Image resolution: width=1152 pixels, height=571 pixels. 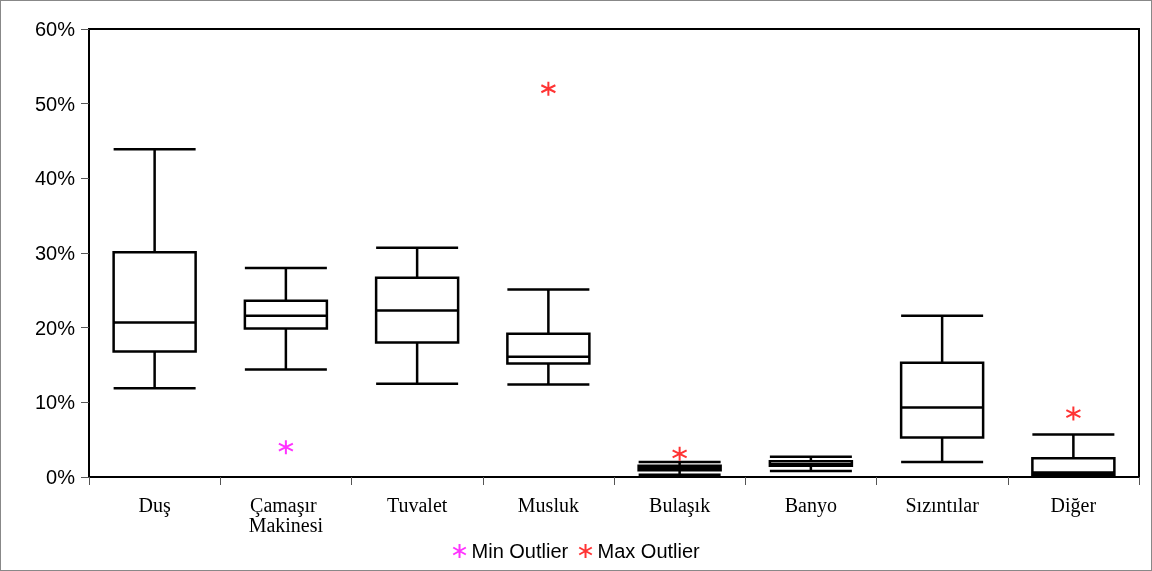 I want to click on y-tick-label: 60%, so click(x=55, y=29).